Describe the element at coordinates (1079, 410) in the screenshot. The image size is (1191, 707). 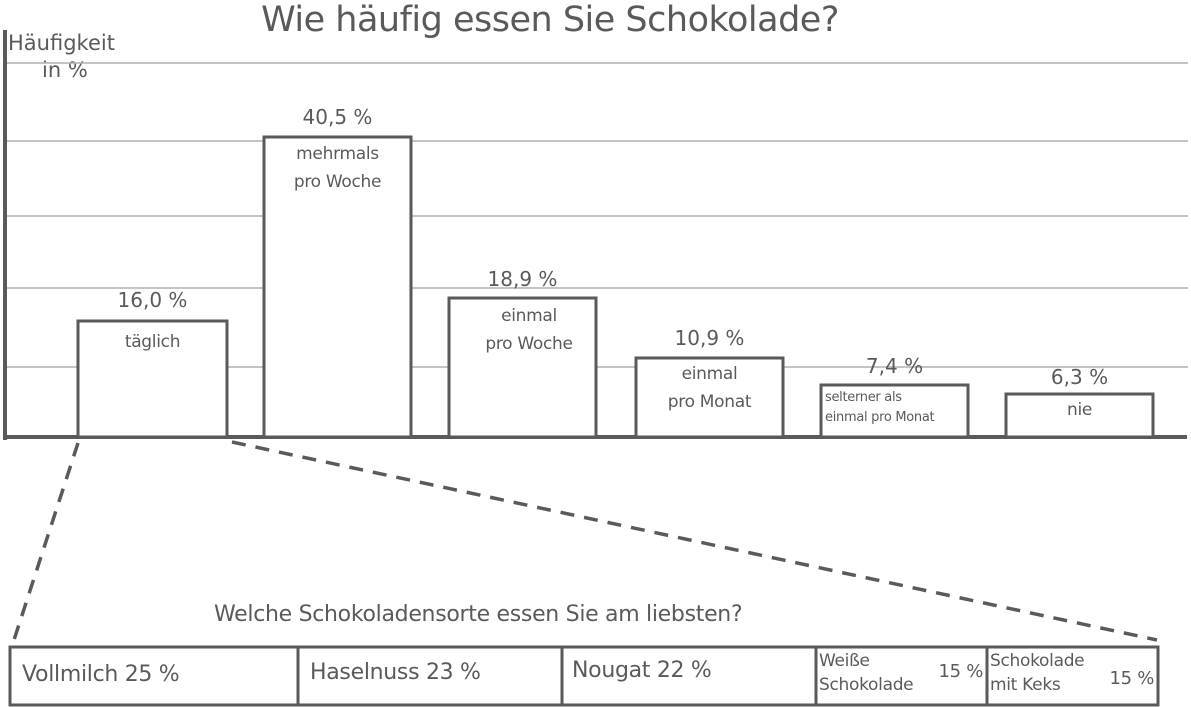
I see `bar-category-label: nie` at that location.